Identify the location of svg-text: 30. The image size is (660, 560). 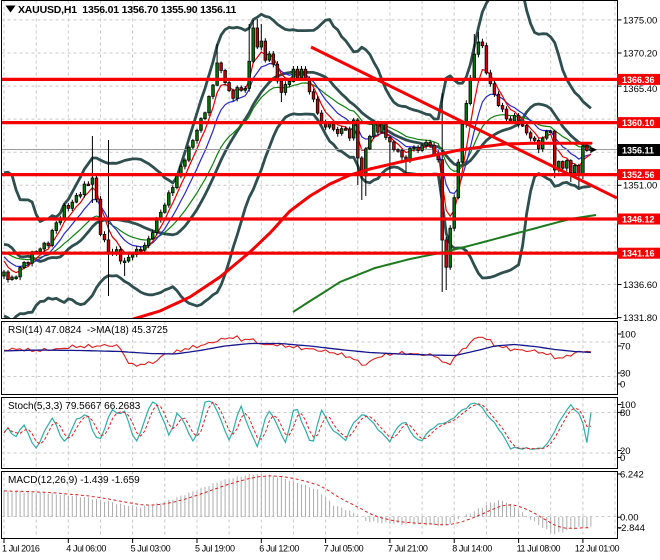
(625, 373).